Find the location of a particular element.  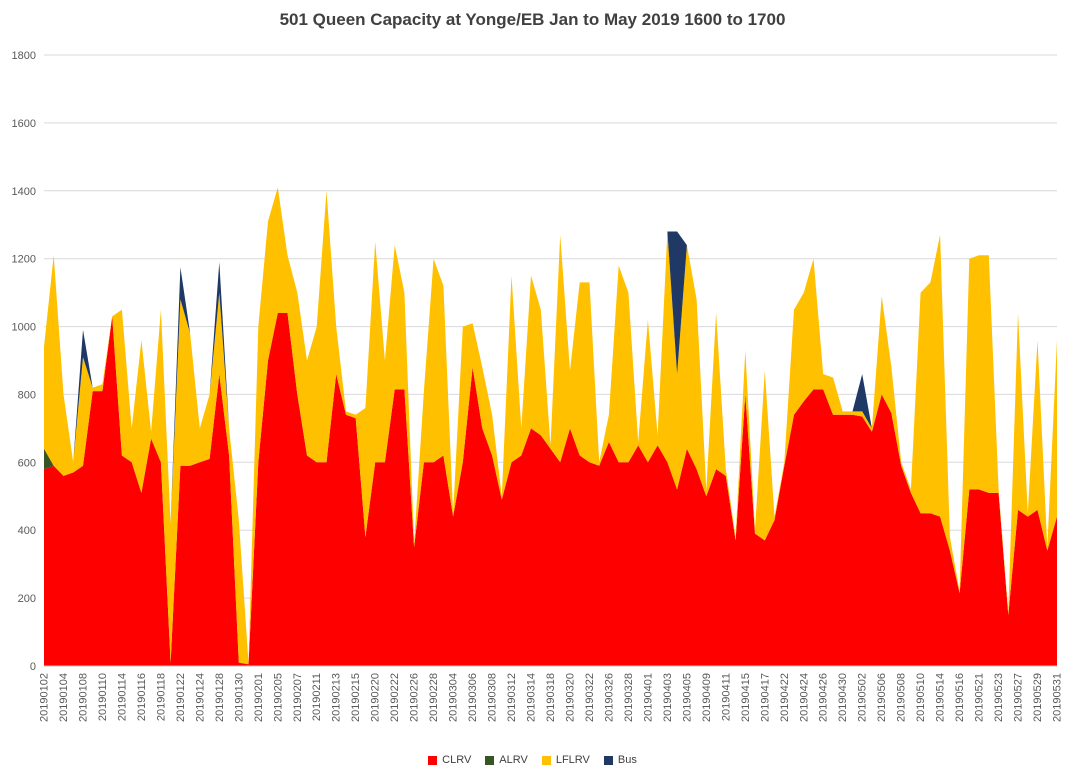

svg-text: 20190320 is located at coordinates (571, 697).